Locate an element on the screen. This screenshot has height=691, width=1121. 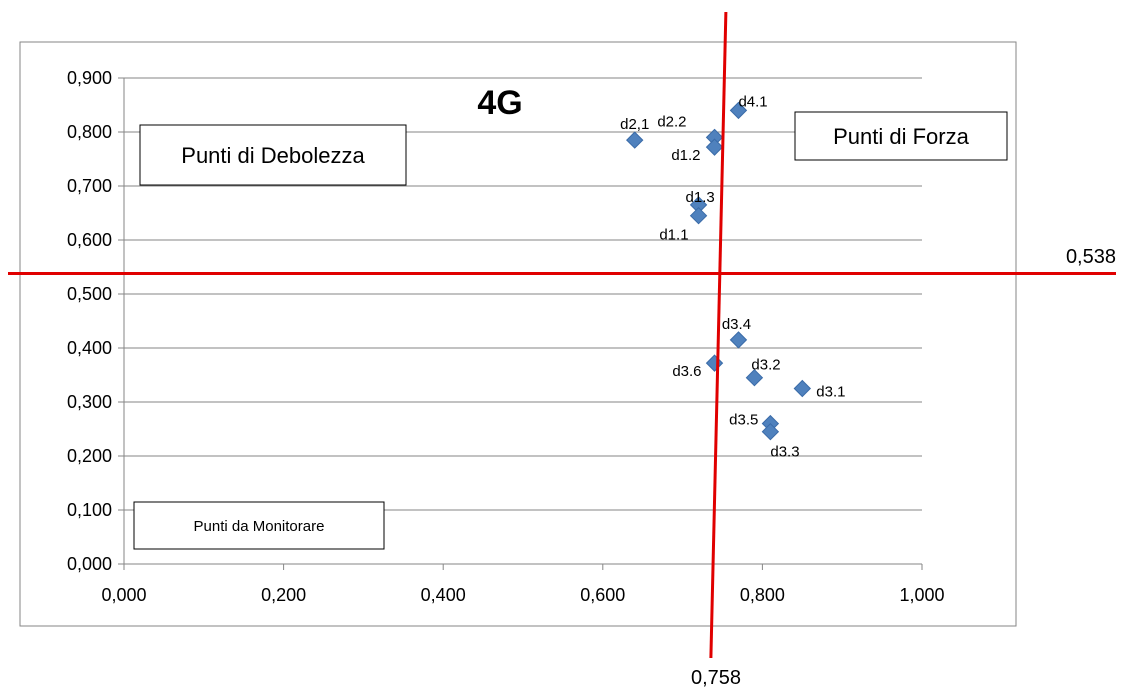
quadrant-label-bottom-left: Punti da Monitorare is located at coordinates (259, 525).